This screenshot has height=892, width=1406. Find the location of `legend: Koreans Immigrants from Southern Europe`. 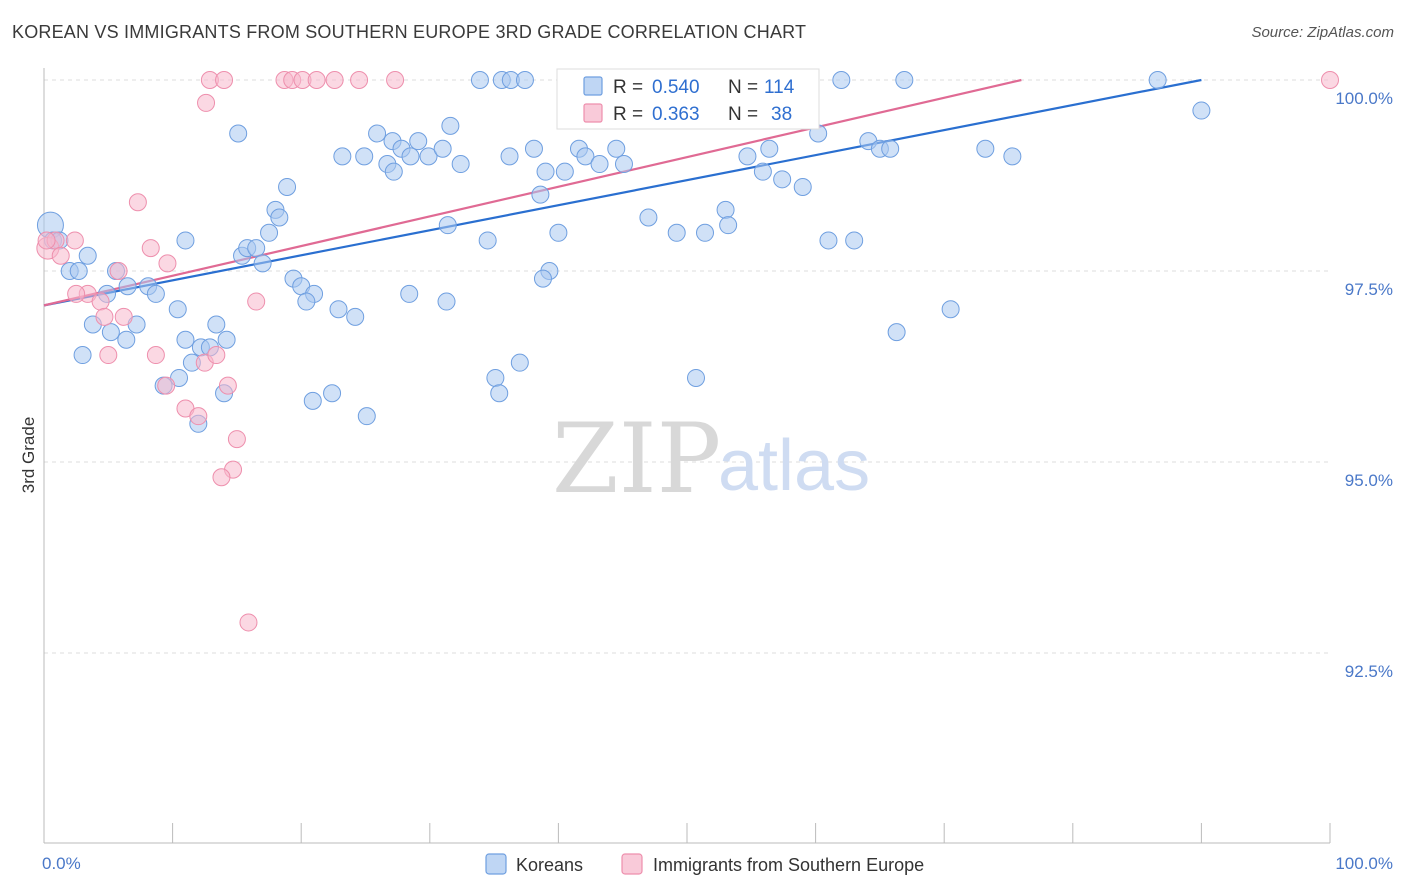

legend: Koreans Immigrants from Southern Europe is located at coordinates (704, 864).